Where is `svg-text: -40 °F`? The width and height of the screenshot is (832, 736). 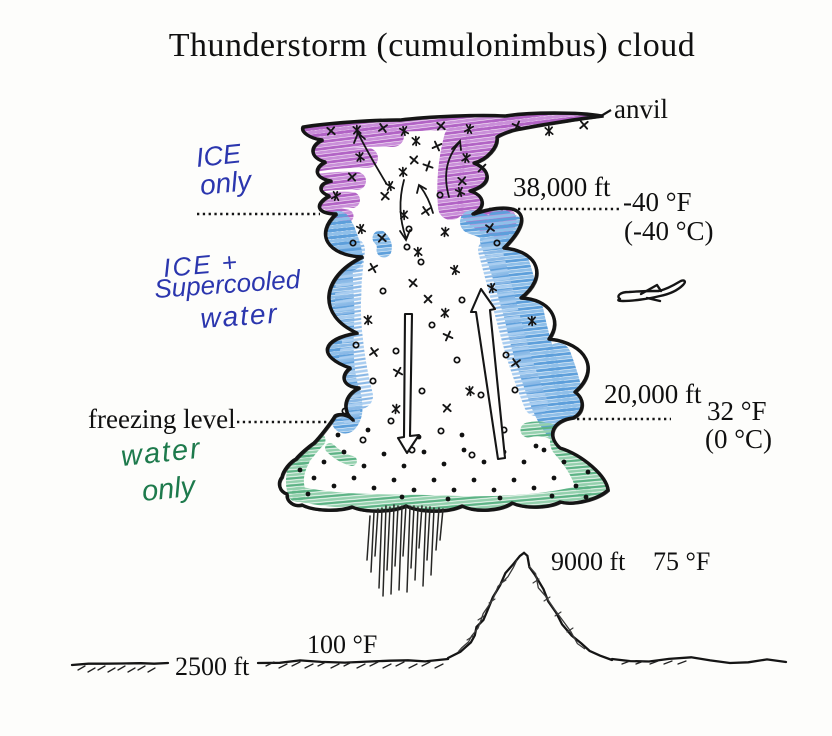 svg-text: -40 °F is located at coordinates (657, 202).